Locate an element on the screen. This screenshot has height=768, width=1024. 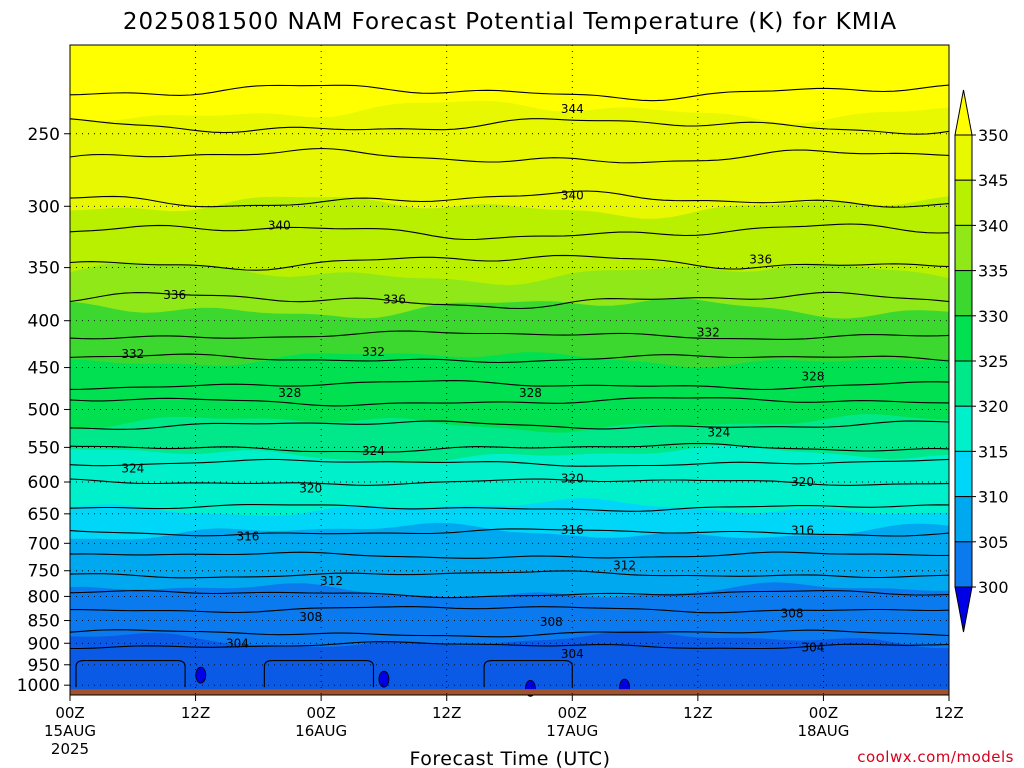
y-tick-label: 700 is located at coordinates (44, 544).